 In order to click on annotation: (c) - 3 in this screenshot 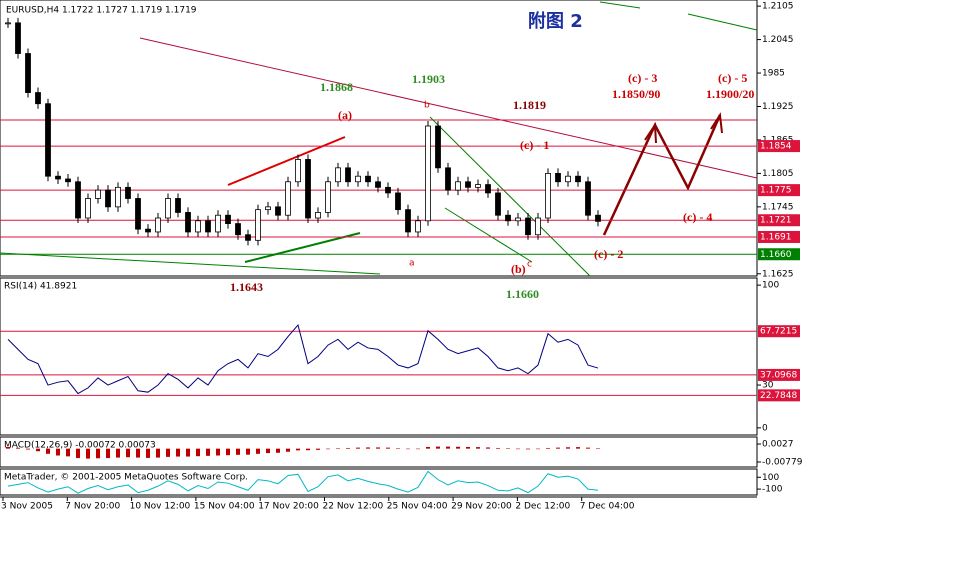, I will do `click(642, 78)`.